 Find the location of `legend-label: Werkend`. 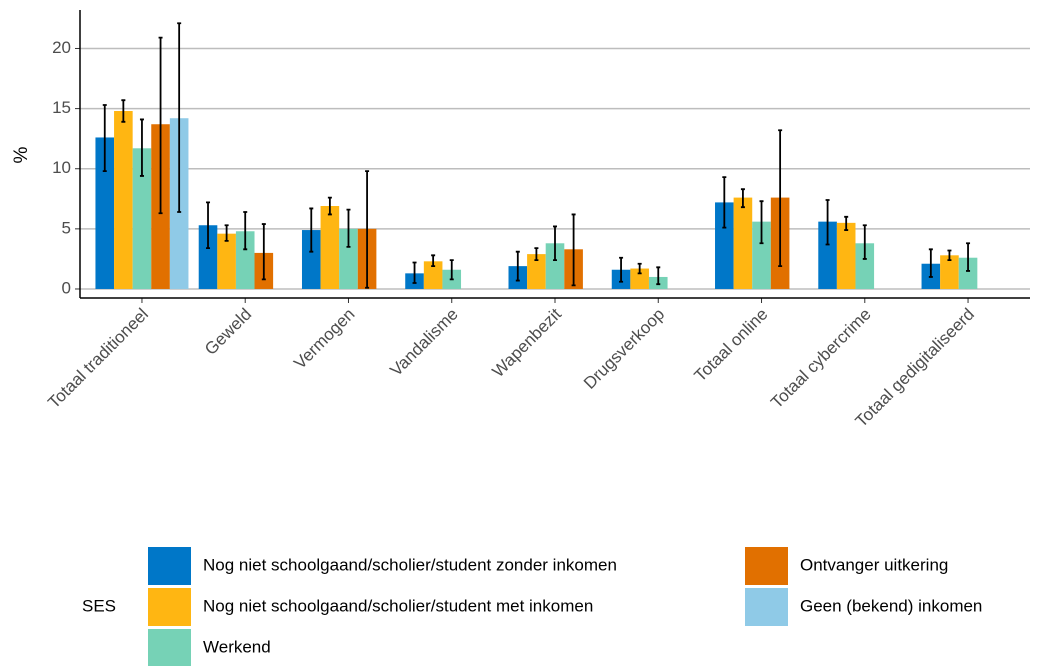

legend-label: Werkend is located at coordinates (237, 646).